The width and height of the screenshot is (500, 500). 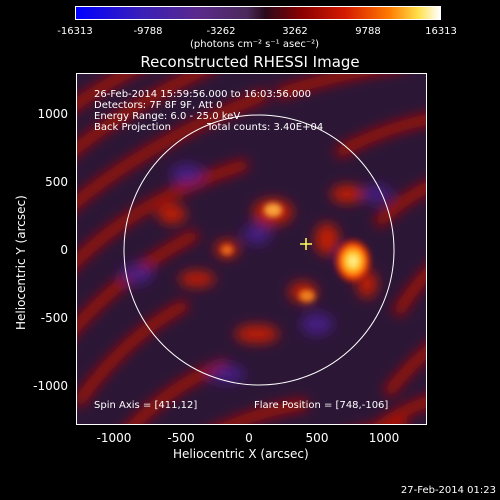 I want to click on colorbar-tick: 9788, so click(x=368, y=31).